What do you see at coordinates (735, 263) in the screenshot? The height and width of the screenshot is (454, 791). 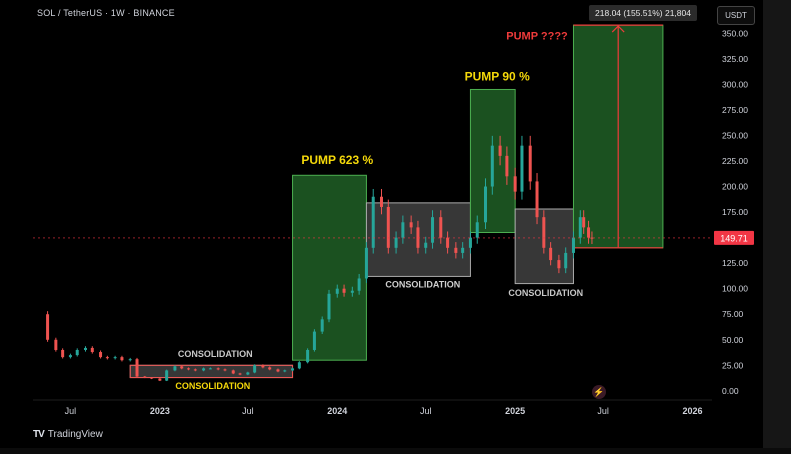 I see `y-tick-label: 125.00` at bounding box center [735, 263].